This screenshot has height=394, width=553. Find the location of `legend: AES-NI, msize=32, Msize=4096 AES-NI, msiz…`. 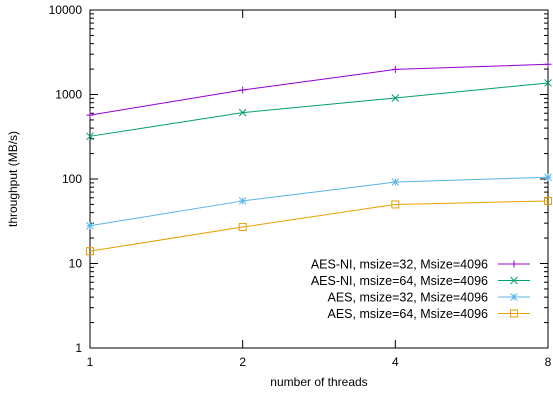

legend: AES-NI, msize=32, Msize=4096 AES-NI, msiz… is located at coordinates (420, 289).